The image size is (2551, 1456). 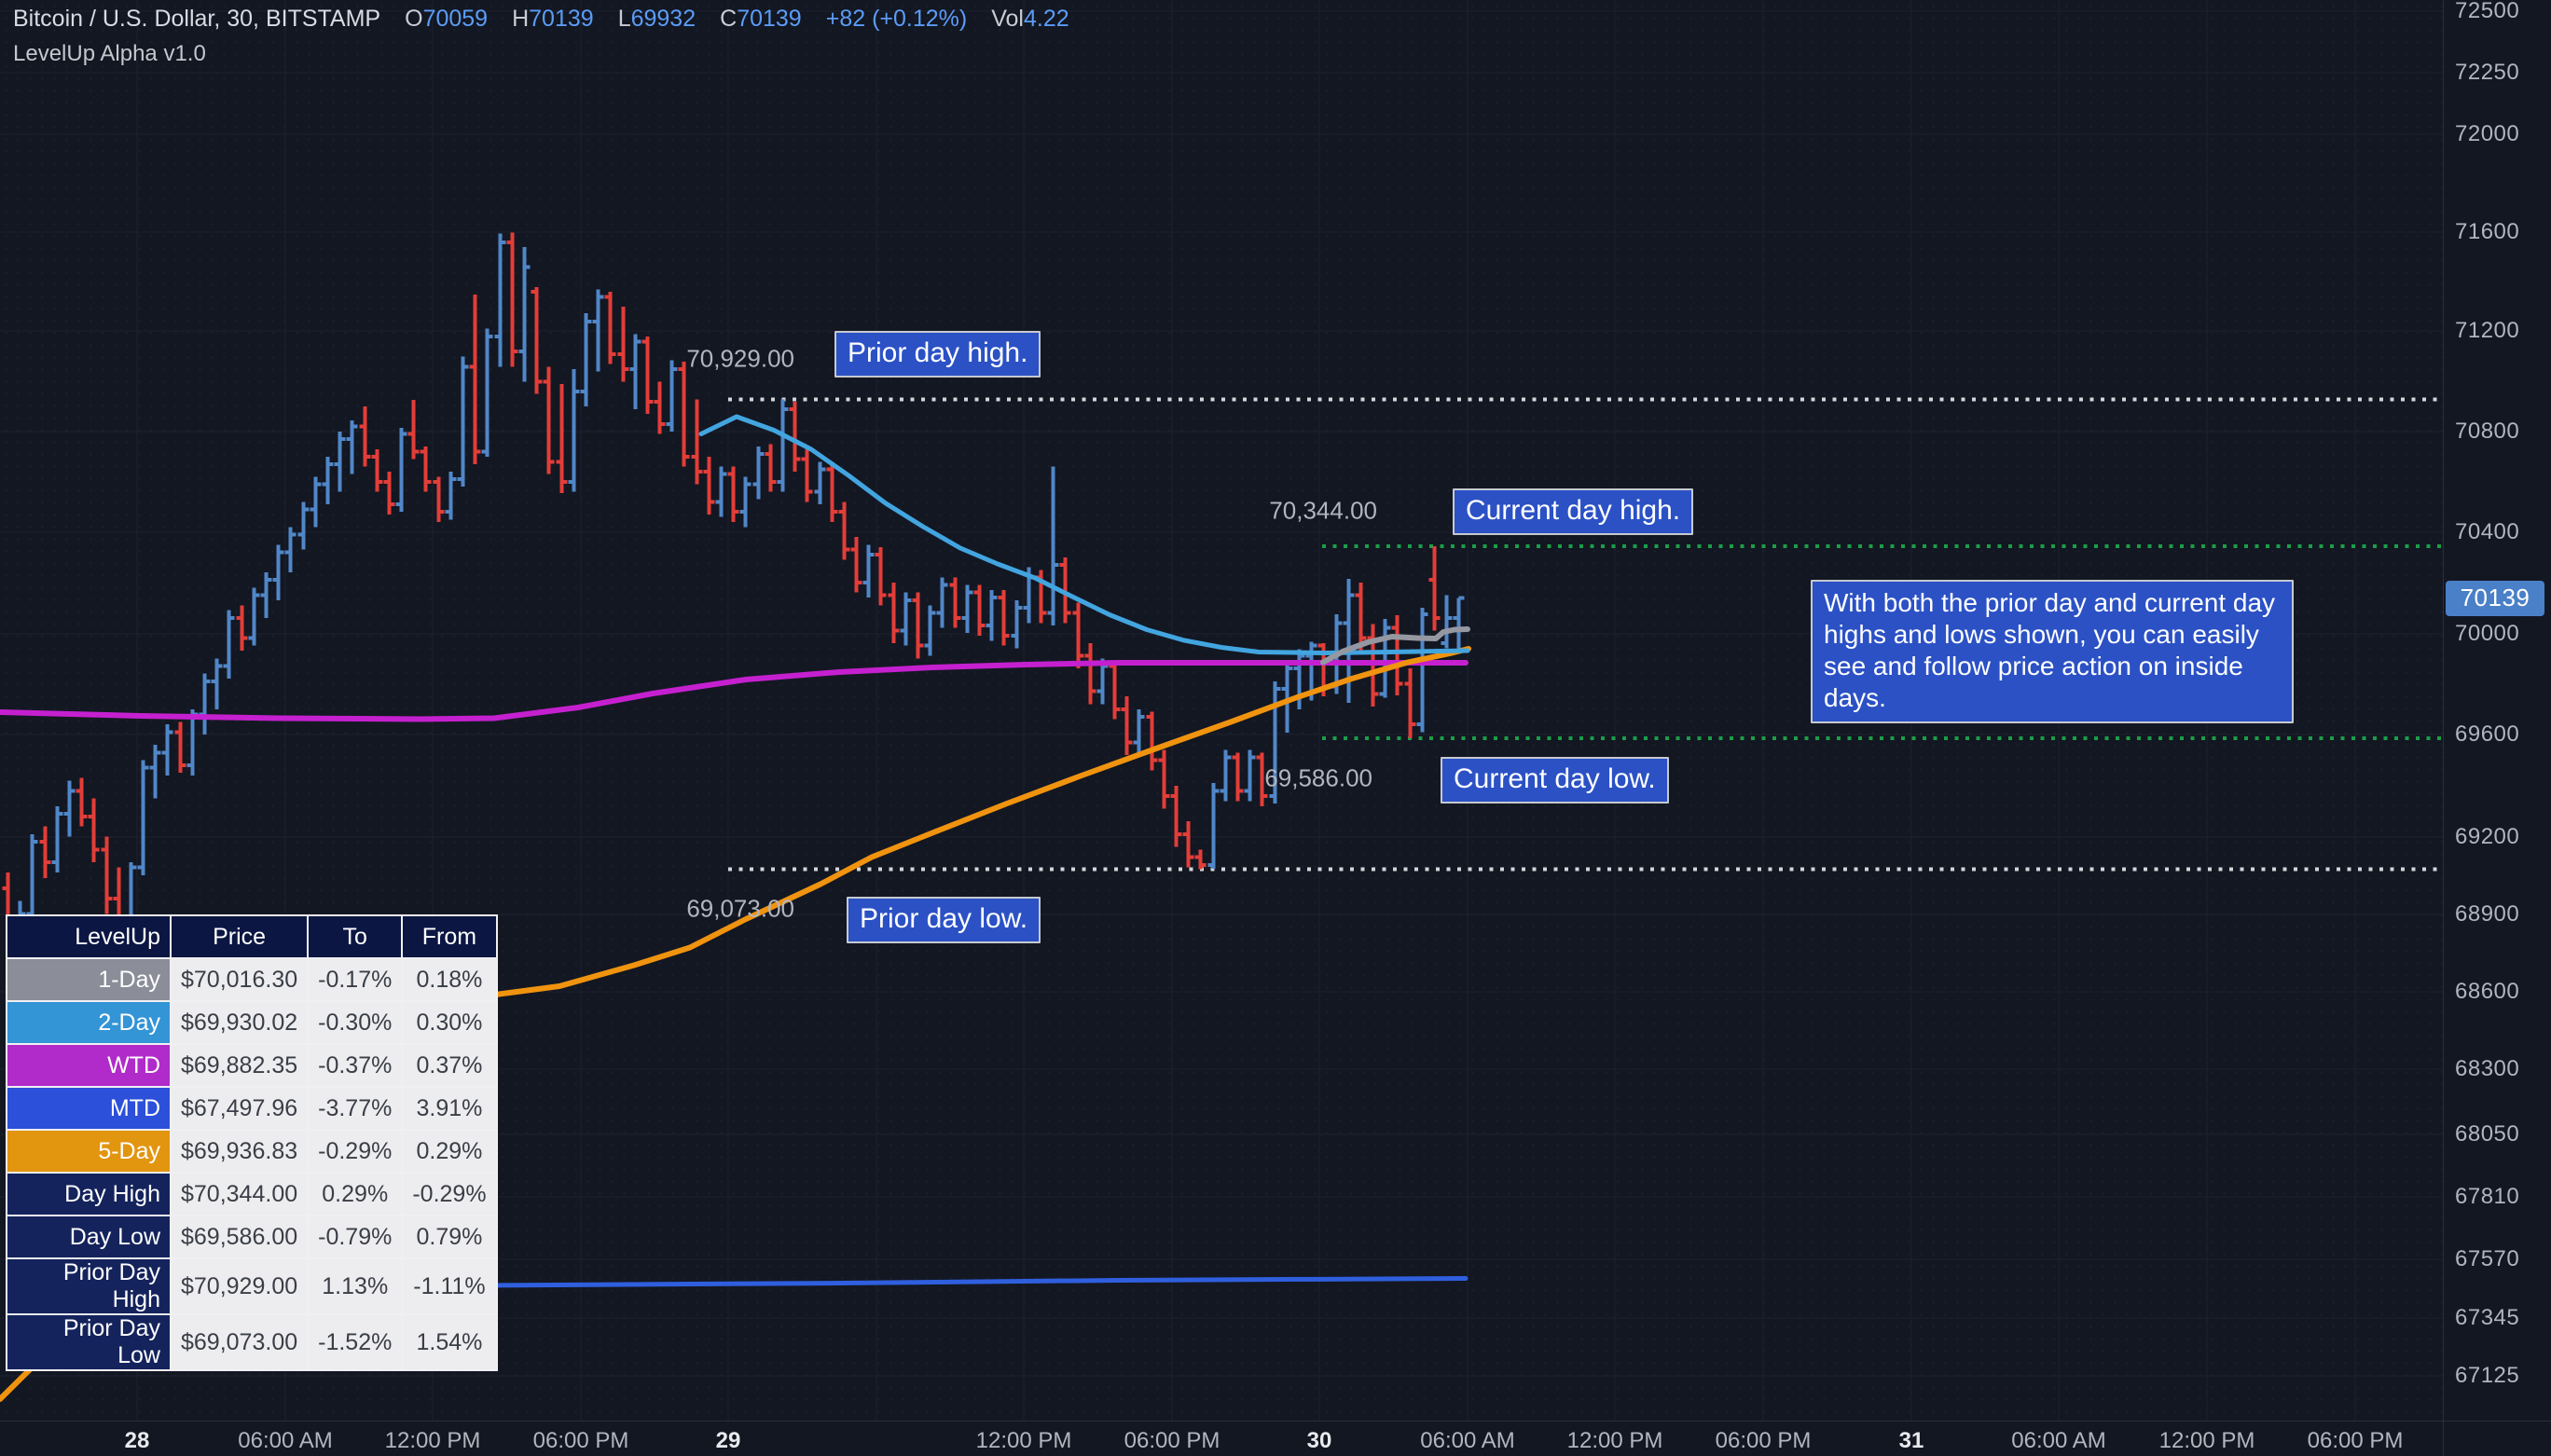 I want to click on ohlc-close: C70139, so click(x=761, y=19).